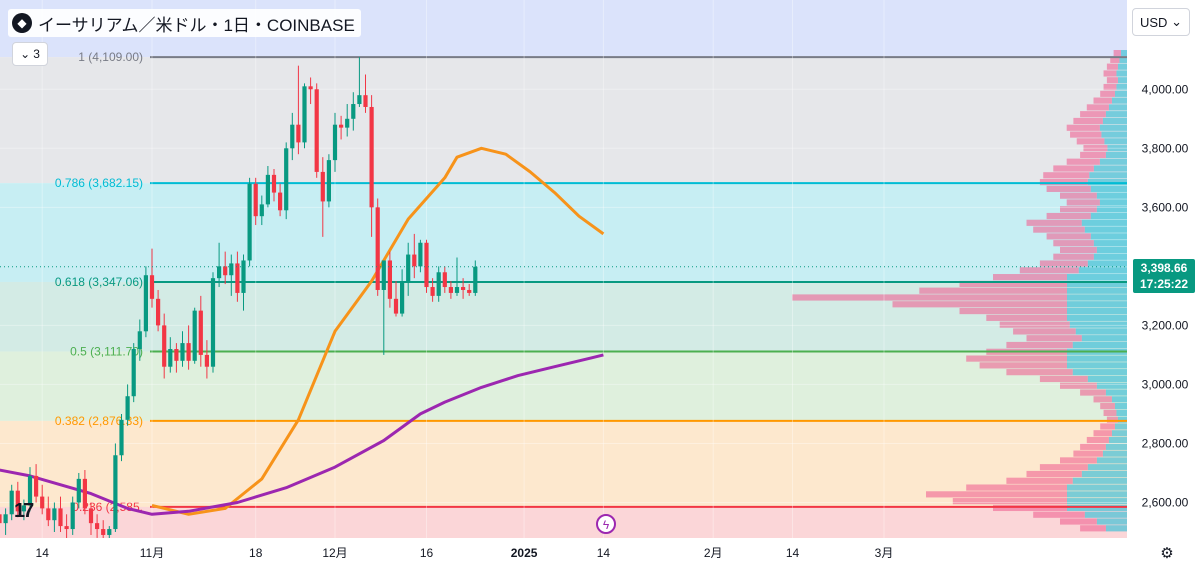 This screenshot has height=567, width=1200. Describe the element at coordinates (99, 421) in the screenshot. I see `fib-level-label: 0.382 (2,876.33)` at that location.